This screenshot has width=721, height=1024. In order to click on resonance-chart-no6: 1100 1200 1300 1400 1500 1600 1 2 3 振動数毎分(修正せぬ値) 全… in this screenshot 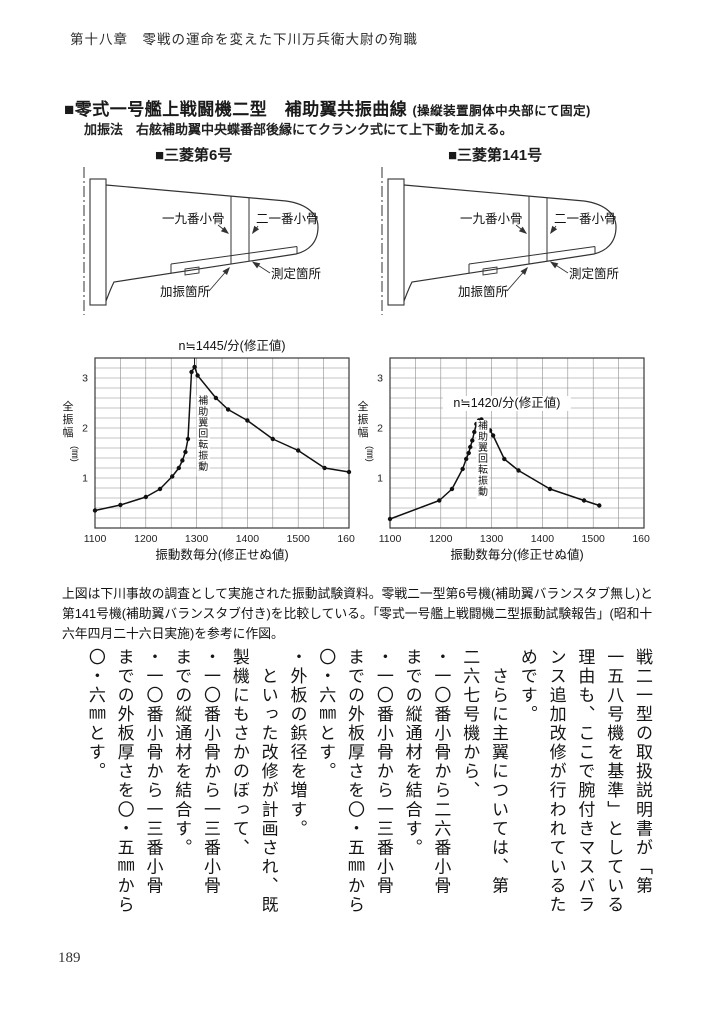, I will do `click(209, 459)`.